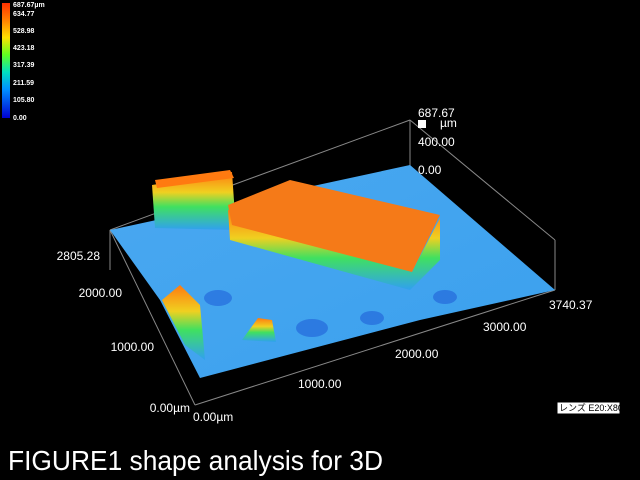 The image size is (640, 480). What do you see at coordinates (591, 407) in the screenshot?
I see `lens-label: レンズ E20:X80` at bounding box center [591, 407].